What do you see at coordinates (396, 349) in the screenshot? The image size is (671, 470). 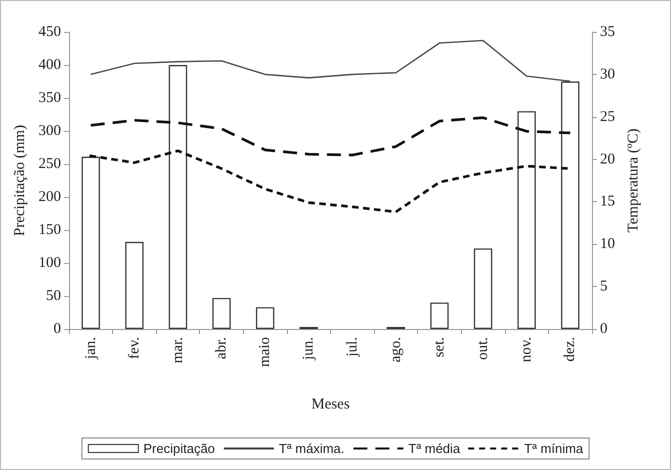 I see `x-tick-label: ago.` at bounding box center [396, 349].